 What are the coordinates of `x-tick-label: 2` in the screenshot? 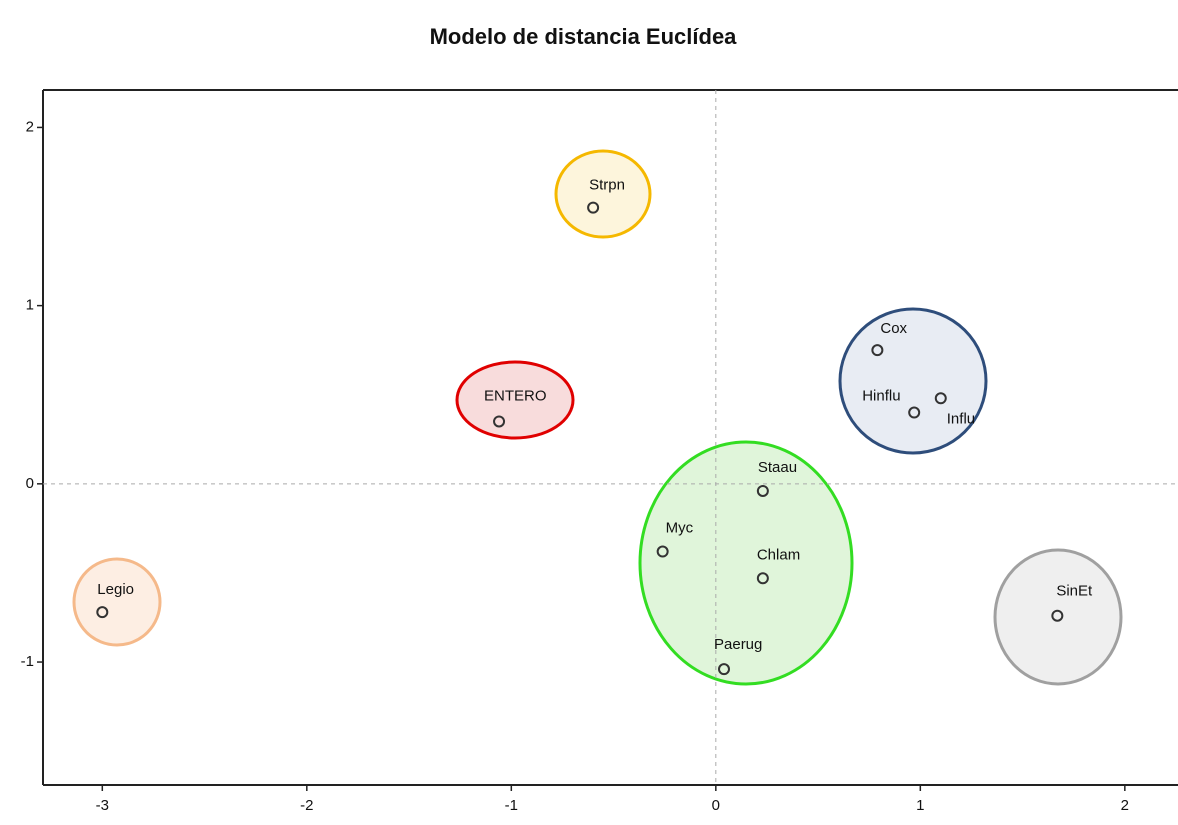 It's located at (1125, 805).